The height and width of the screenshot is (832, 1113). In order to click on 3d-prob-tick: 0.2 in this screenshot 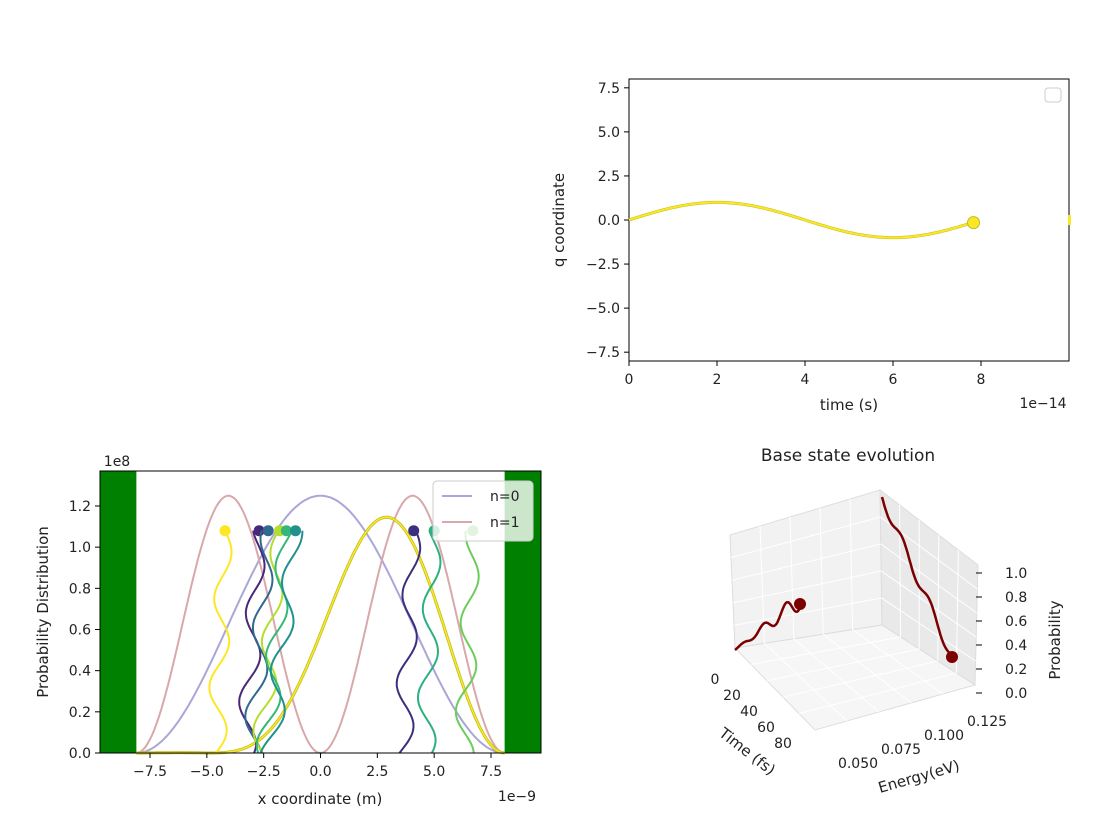, I will do `click(1016, 670)`.